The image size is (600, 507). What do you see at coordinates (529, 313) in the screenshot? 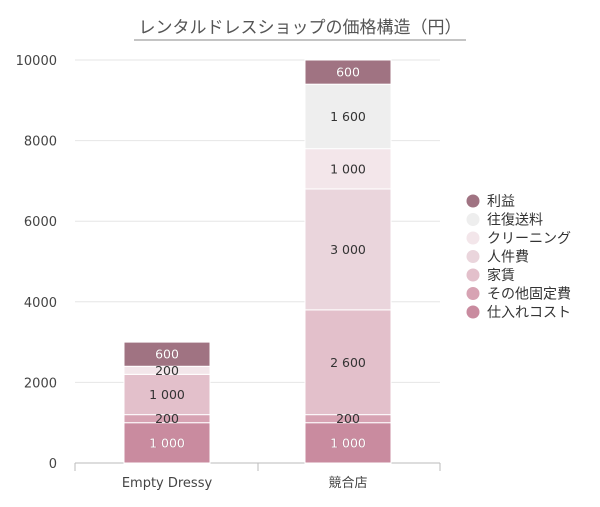
I see `legend-label: 仕入れコスト` at bounding box center [529, 313].